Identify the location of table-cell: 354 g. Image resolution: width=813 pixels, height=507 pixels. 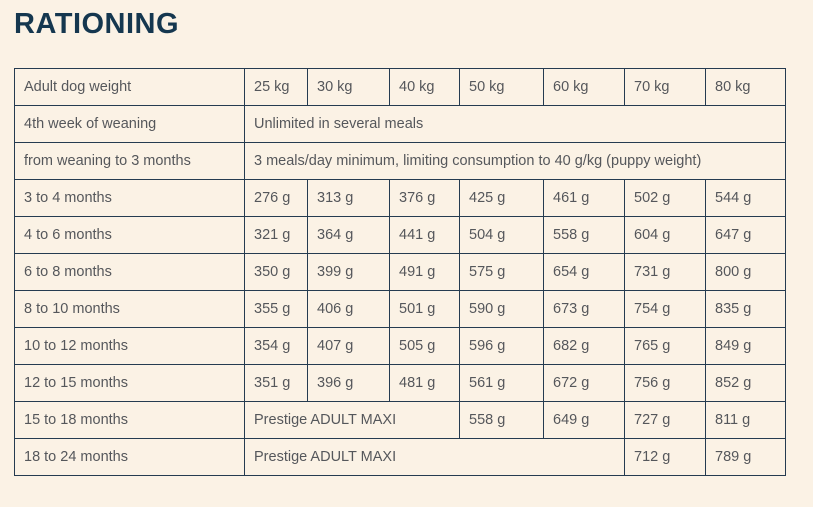
(276, 346).